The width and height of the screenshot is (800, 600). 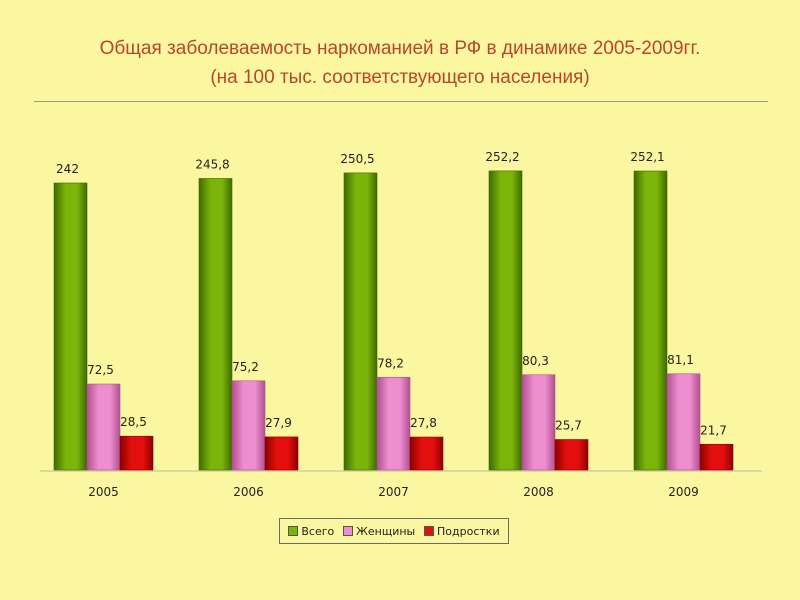 I want to click on data-label-2006-series-1: 245,8, so click(x=212, y=164).